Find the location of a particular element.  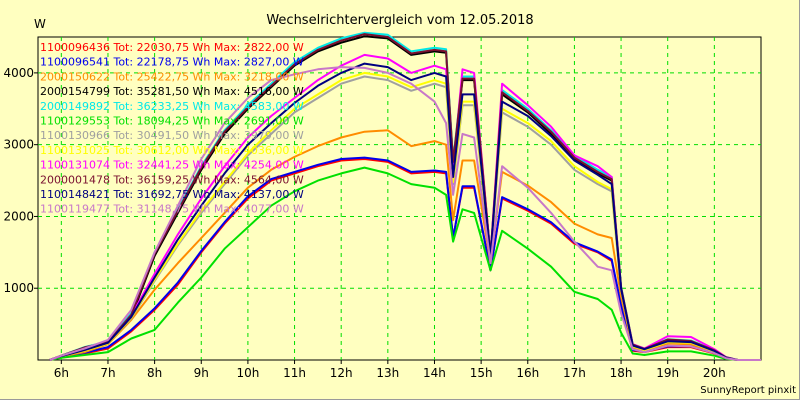

x-tick-label: 17h is located at coordinates (574, 373).